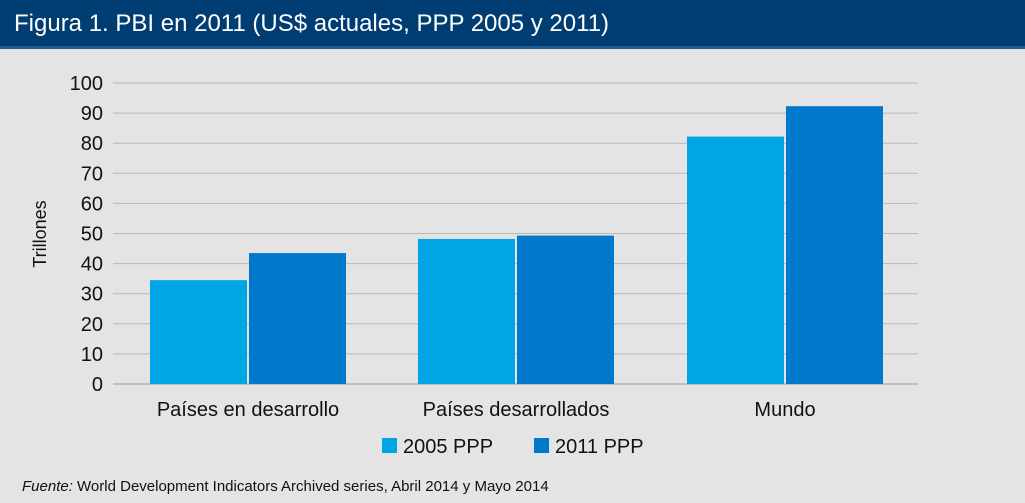 This screenshot has width=1025, height=503. Describe the element at coordinates (86, 84) in the screenshot. I see `y-tick-label: 100` at that location.